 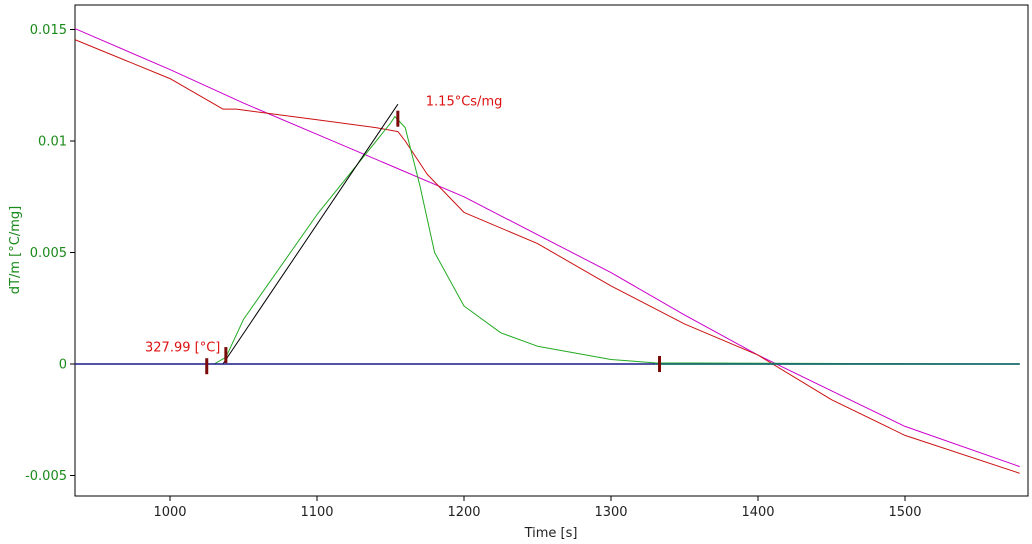 I want to click on y-tick-label: 0.005, so click(x=48, y=253).